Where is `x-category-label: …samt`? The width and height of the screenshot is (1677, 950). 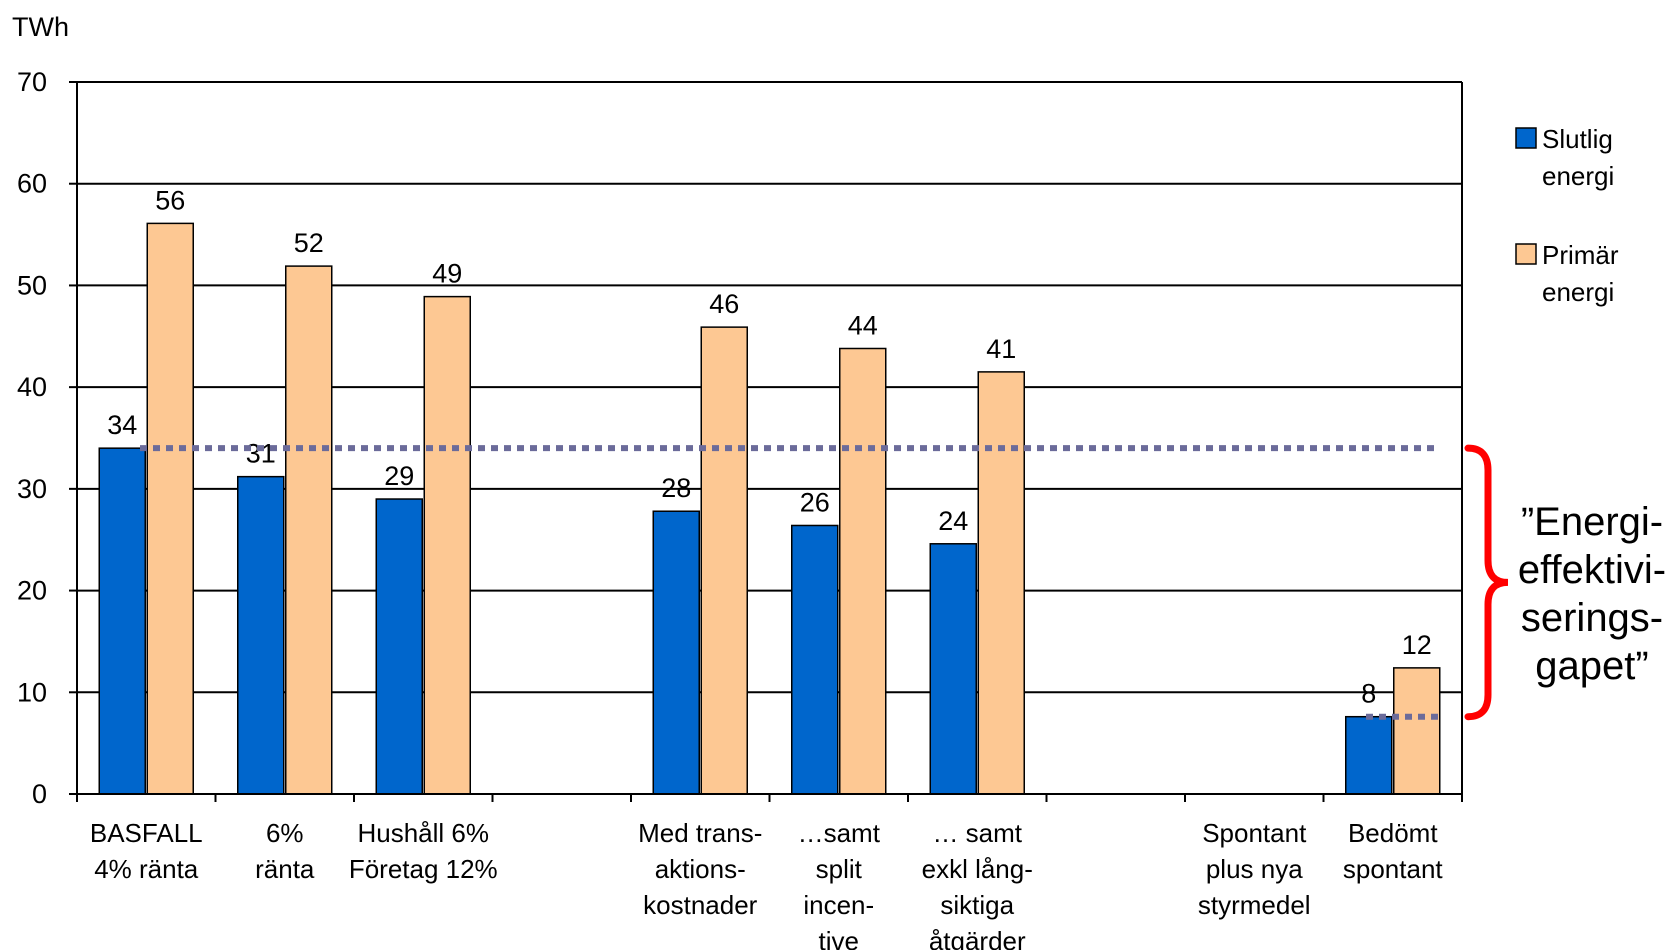
x-category-label: …samt is located at coordinates (839, 833).